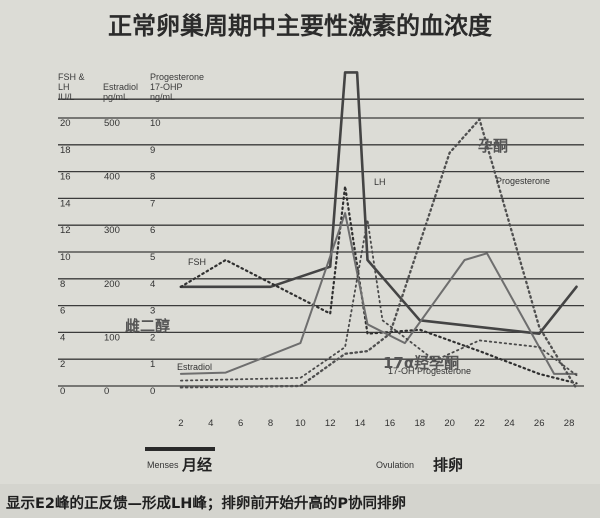 The width and height of the screenshot is (600, 518). I want to click on ytick-progesterone-3: 3, so click(152, 311).